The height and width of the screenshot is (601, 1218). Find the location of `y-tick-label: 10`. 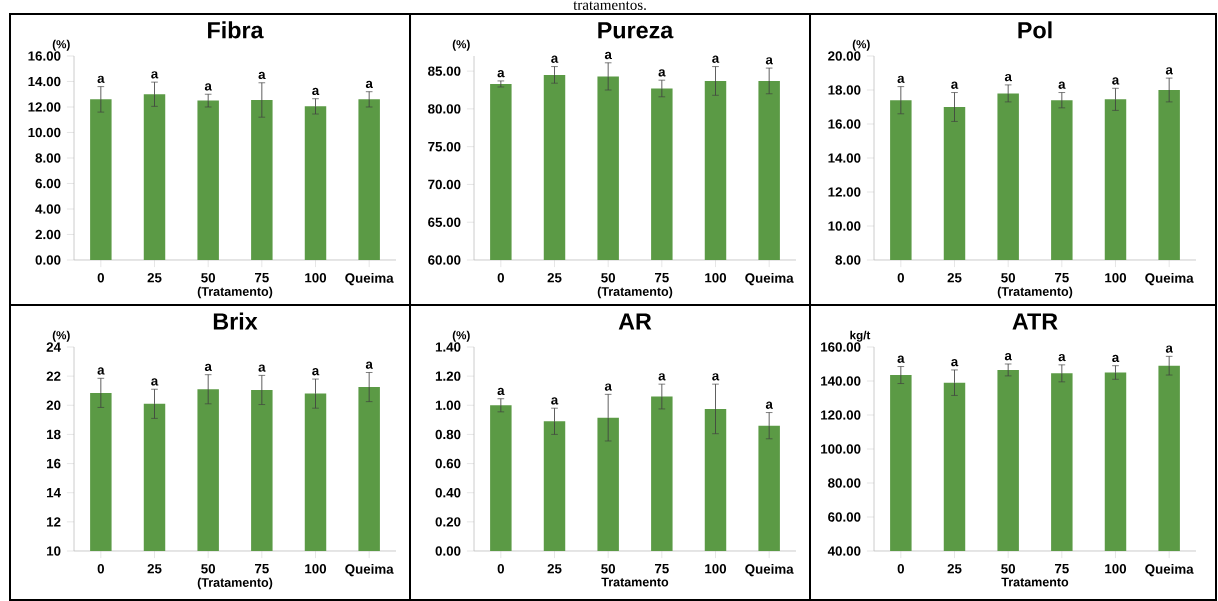

y-tick-label: 10 is located at coordinates (54, 551).